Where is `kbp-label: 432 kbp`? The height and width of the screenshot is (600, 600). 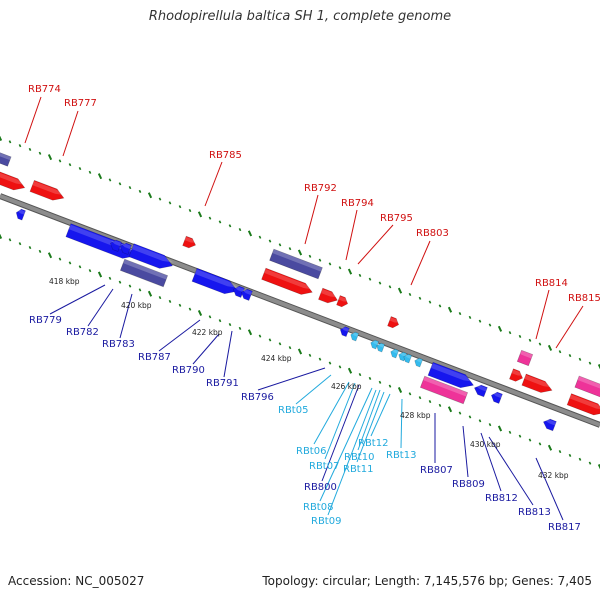 kbp-label: 432 kbp is located at coordinates (553, 475).